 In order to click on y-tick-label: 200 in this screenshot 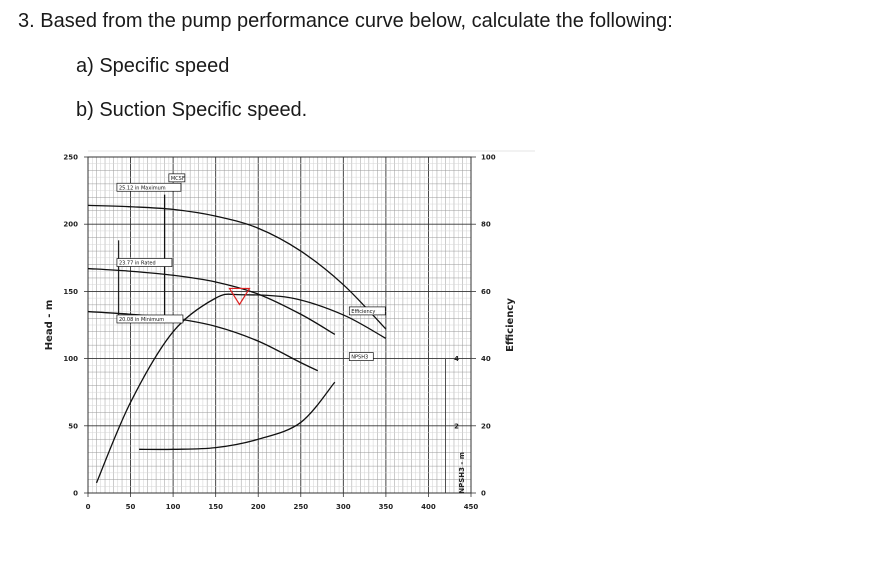, I will do `click(70, 225)`.